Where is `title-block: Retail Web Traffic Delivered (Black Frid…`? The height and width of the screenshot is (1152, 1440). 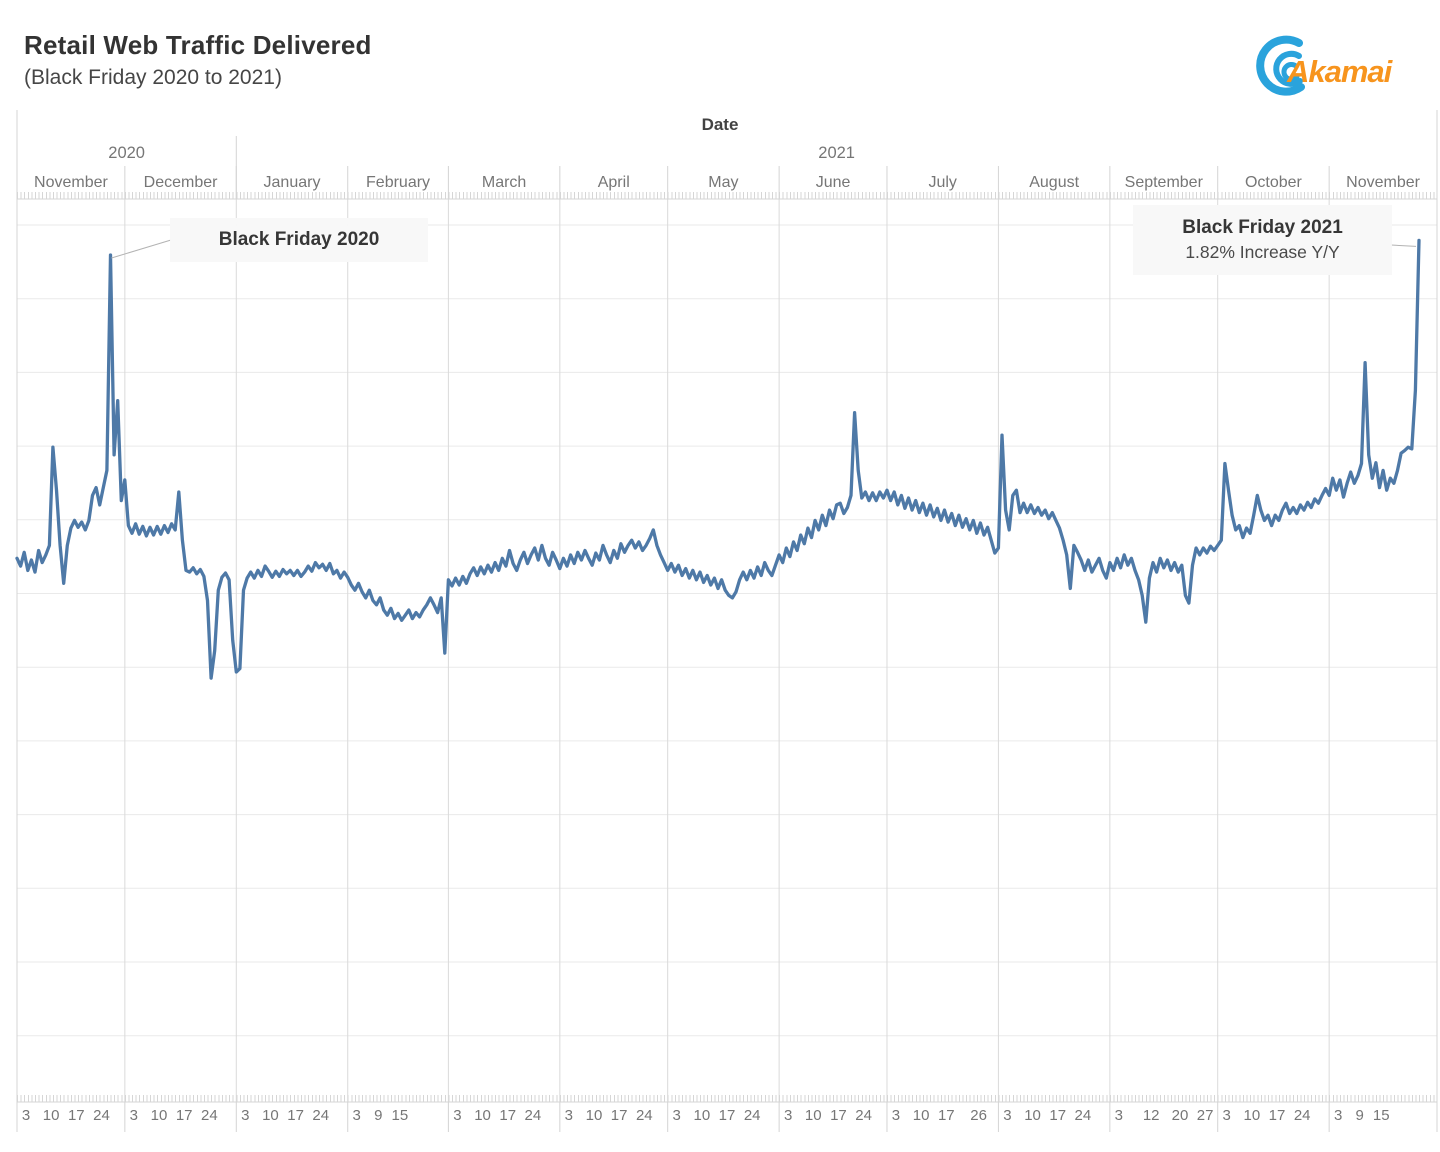 title-block: Retail Web Traffic Delivered (Black Frid… is located at coordinates (198, 60).